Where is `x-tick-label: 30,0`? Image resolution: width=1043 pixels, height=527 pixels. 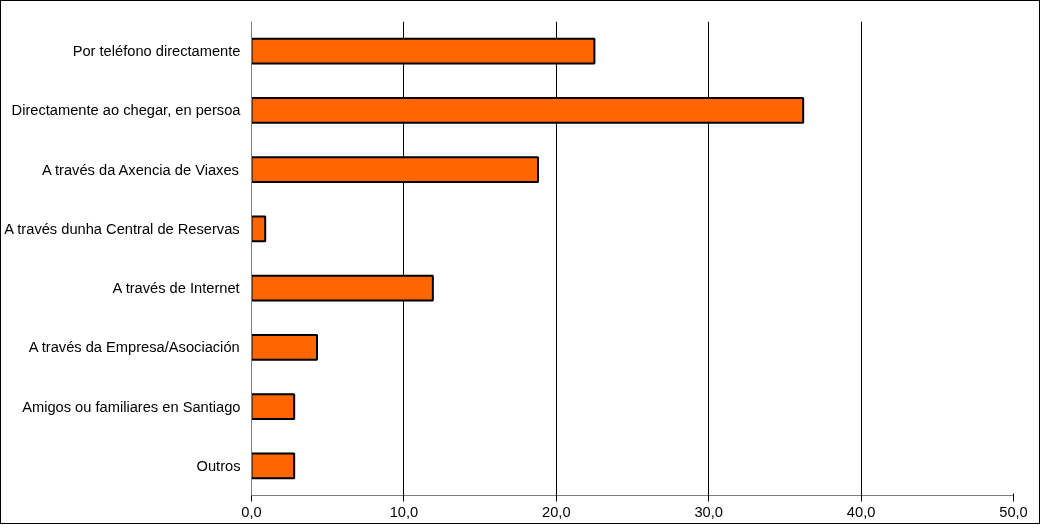 x-tick-label: 30,0 is located at coordinates (708, 511).